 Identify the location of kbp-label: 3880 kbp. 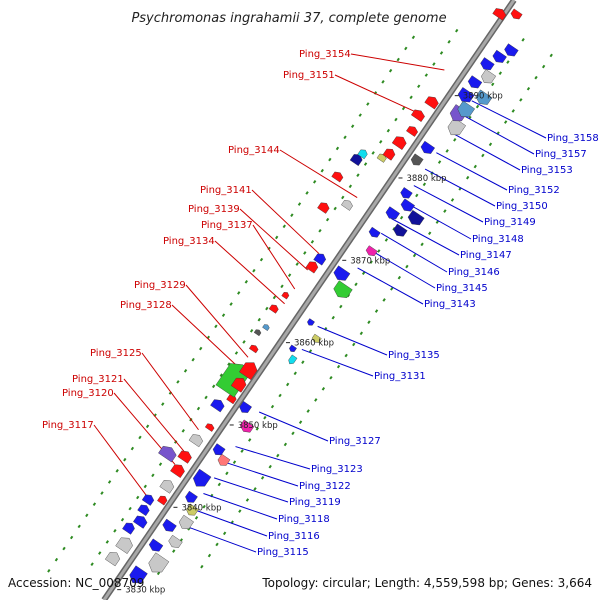
(426, 179).